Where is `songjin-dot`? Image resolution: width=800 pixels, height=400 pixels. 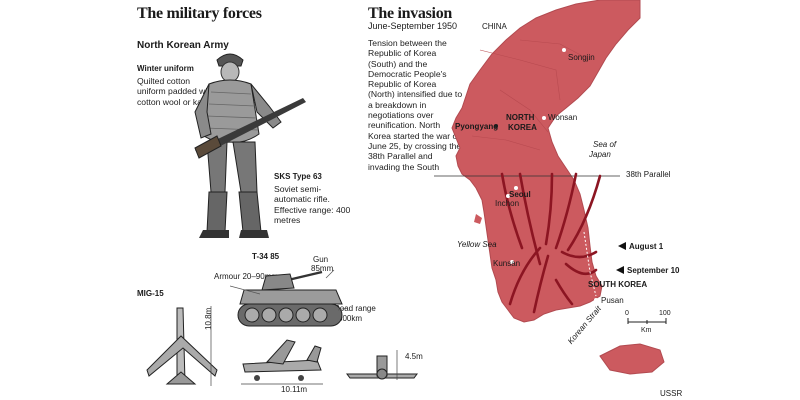 songjin-dot is located at coordinates (564, 50).